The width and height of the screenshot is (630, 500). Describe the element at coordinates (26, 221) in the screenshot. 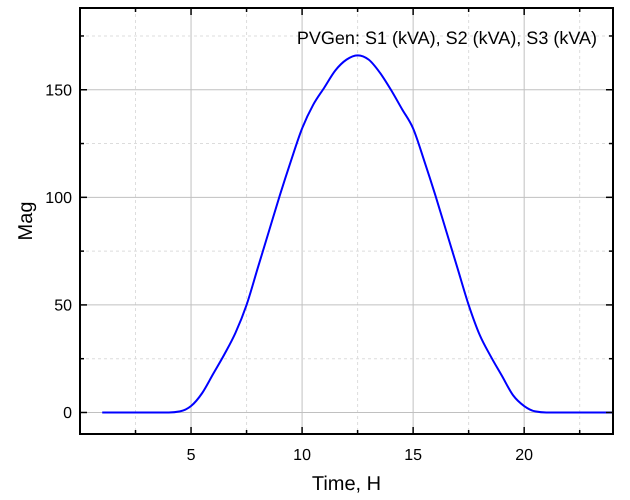

I see `y-axis-title: Mag` at that location.